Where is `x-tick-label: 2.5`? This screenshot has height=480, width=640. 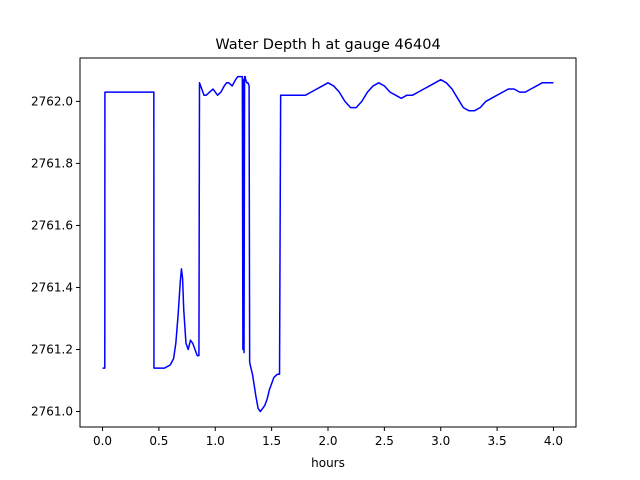 x-tick-label: 2.5 is located at coordinates (384, 441).